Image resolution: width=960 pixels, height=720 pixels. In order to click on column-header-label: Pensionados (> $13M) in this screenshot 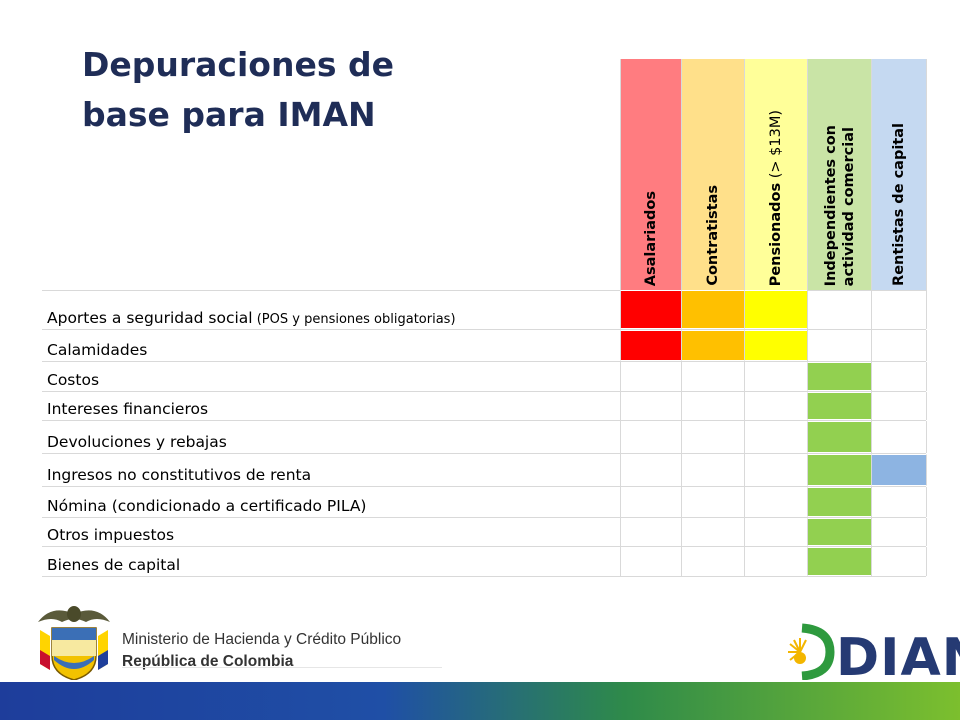, I will do `click(776, 198)`.